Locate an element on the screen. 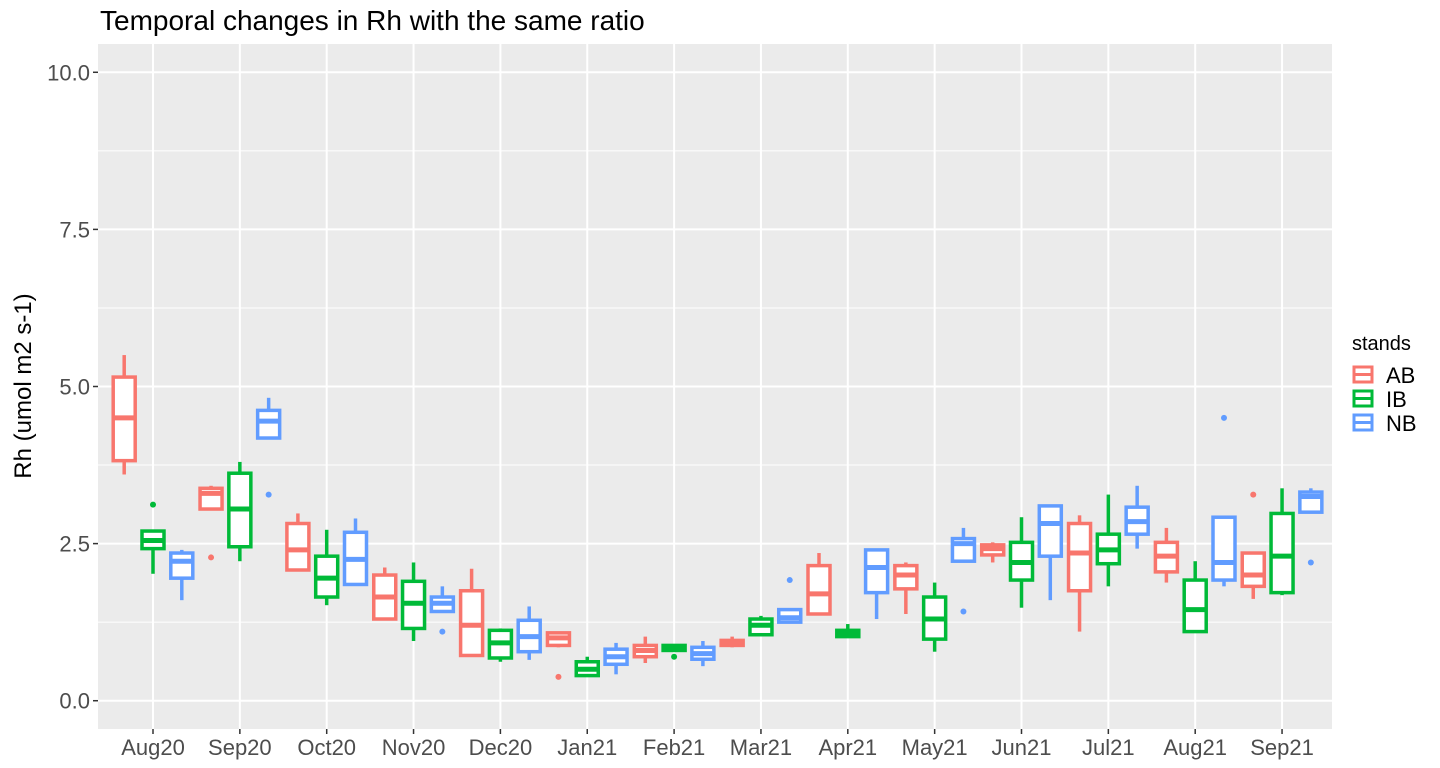 This screenshot has width=1440, height=768. box-IB-Aug20 is located at coordinates (153, 537).